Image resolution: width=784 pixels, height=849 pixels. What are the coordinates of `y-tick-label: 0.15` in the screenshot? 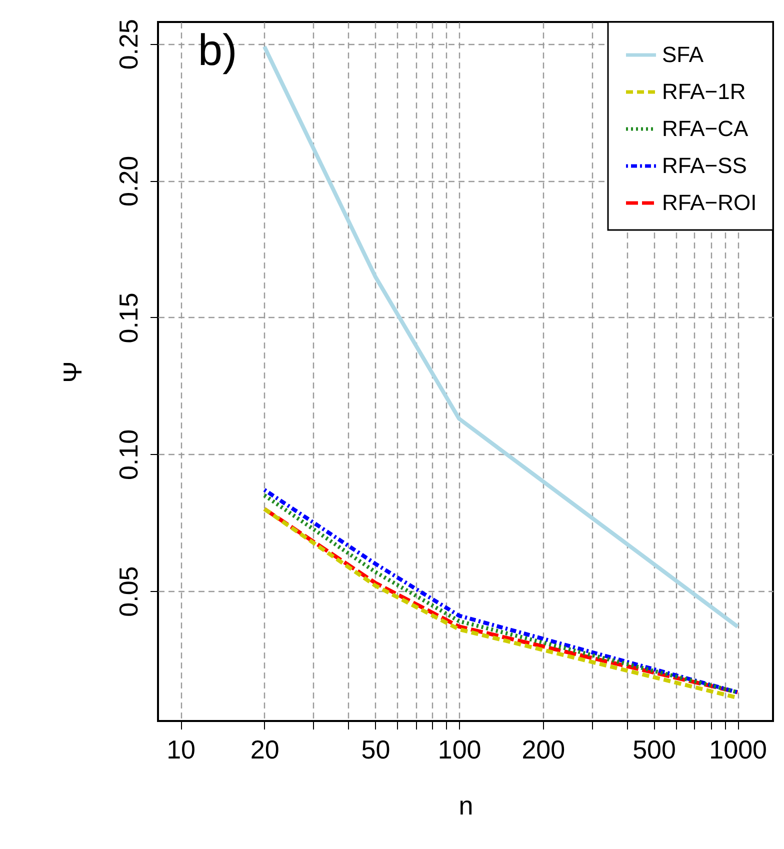 It's located at (129, 318).